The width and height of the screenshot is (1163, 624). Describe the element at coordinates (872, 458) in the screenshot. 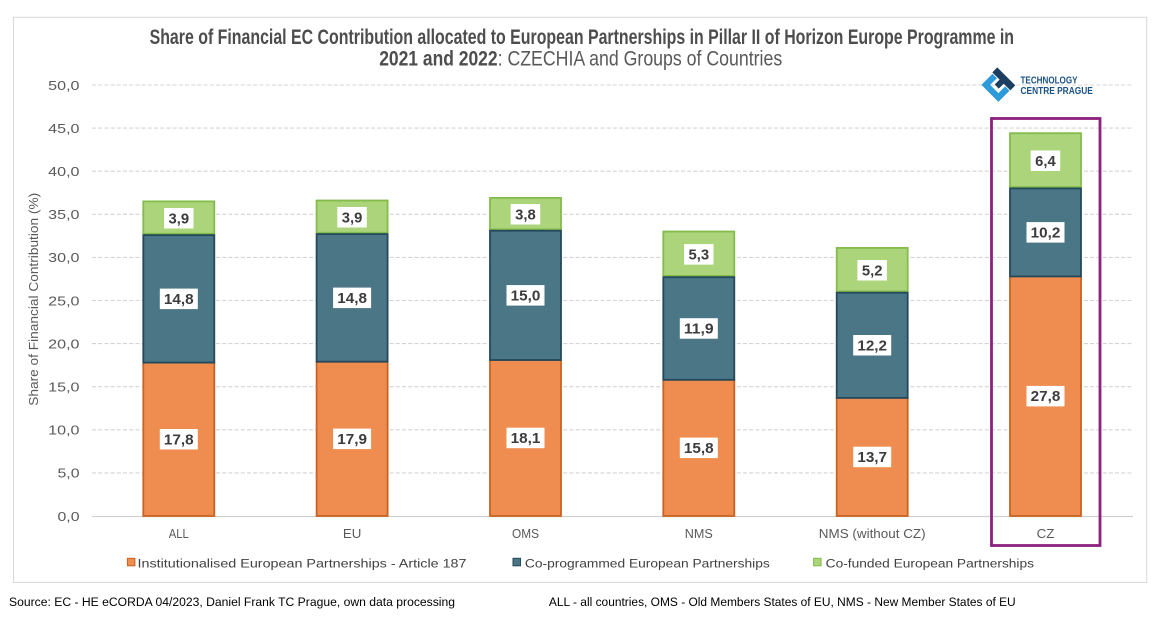

I see `svg-text: 13,7` at that location.